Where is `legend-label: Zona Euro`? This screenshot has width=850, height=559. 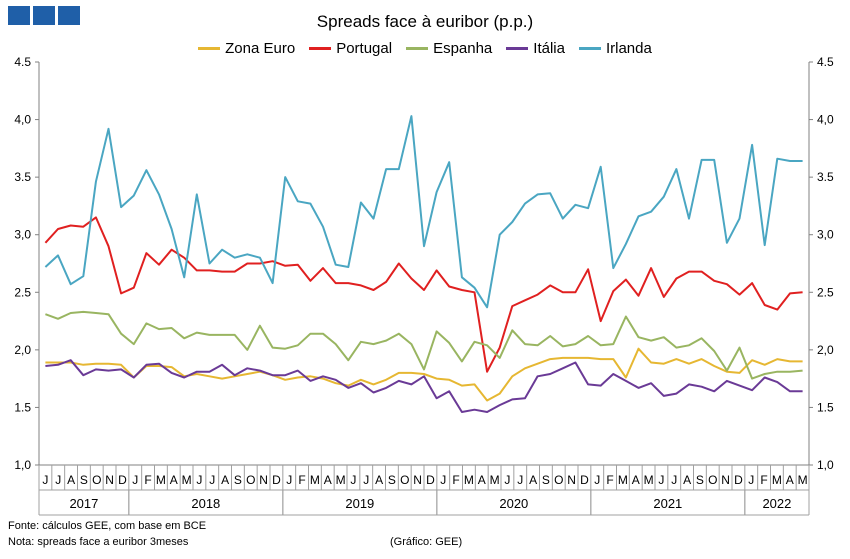 legend-label: Zona Euro is located at coordinates (260, 48).